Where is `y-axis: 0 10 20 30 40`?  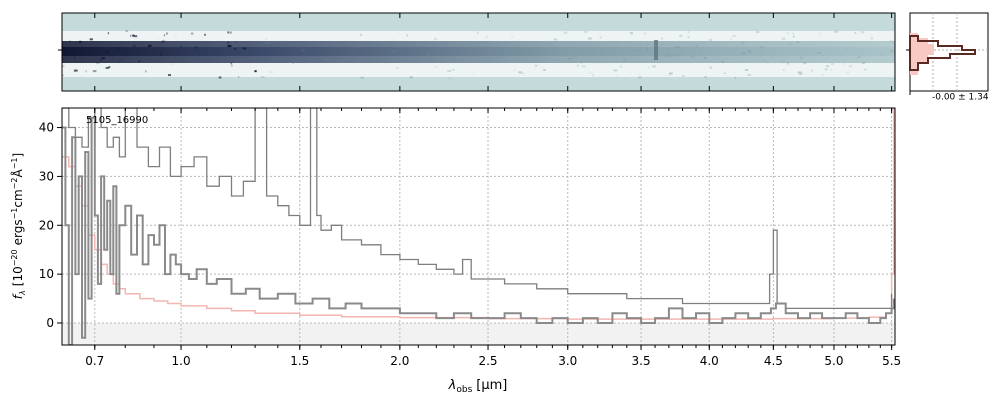
y-axis: 0 10 20 30 40 is located at coordinates (50, 225).